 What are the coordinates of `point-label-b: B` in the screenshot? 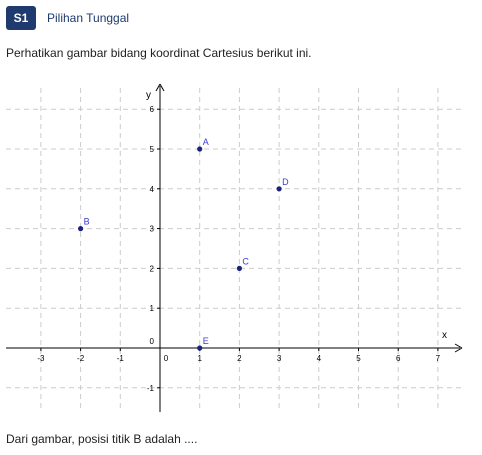 It's located at (87, 222).